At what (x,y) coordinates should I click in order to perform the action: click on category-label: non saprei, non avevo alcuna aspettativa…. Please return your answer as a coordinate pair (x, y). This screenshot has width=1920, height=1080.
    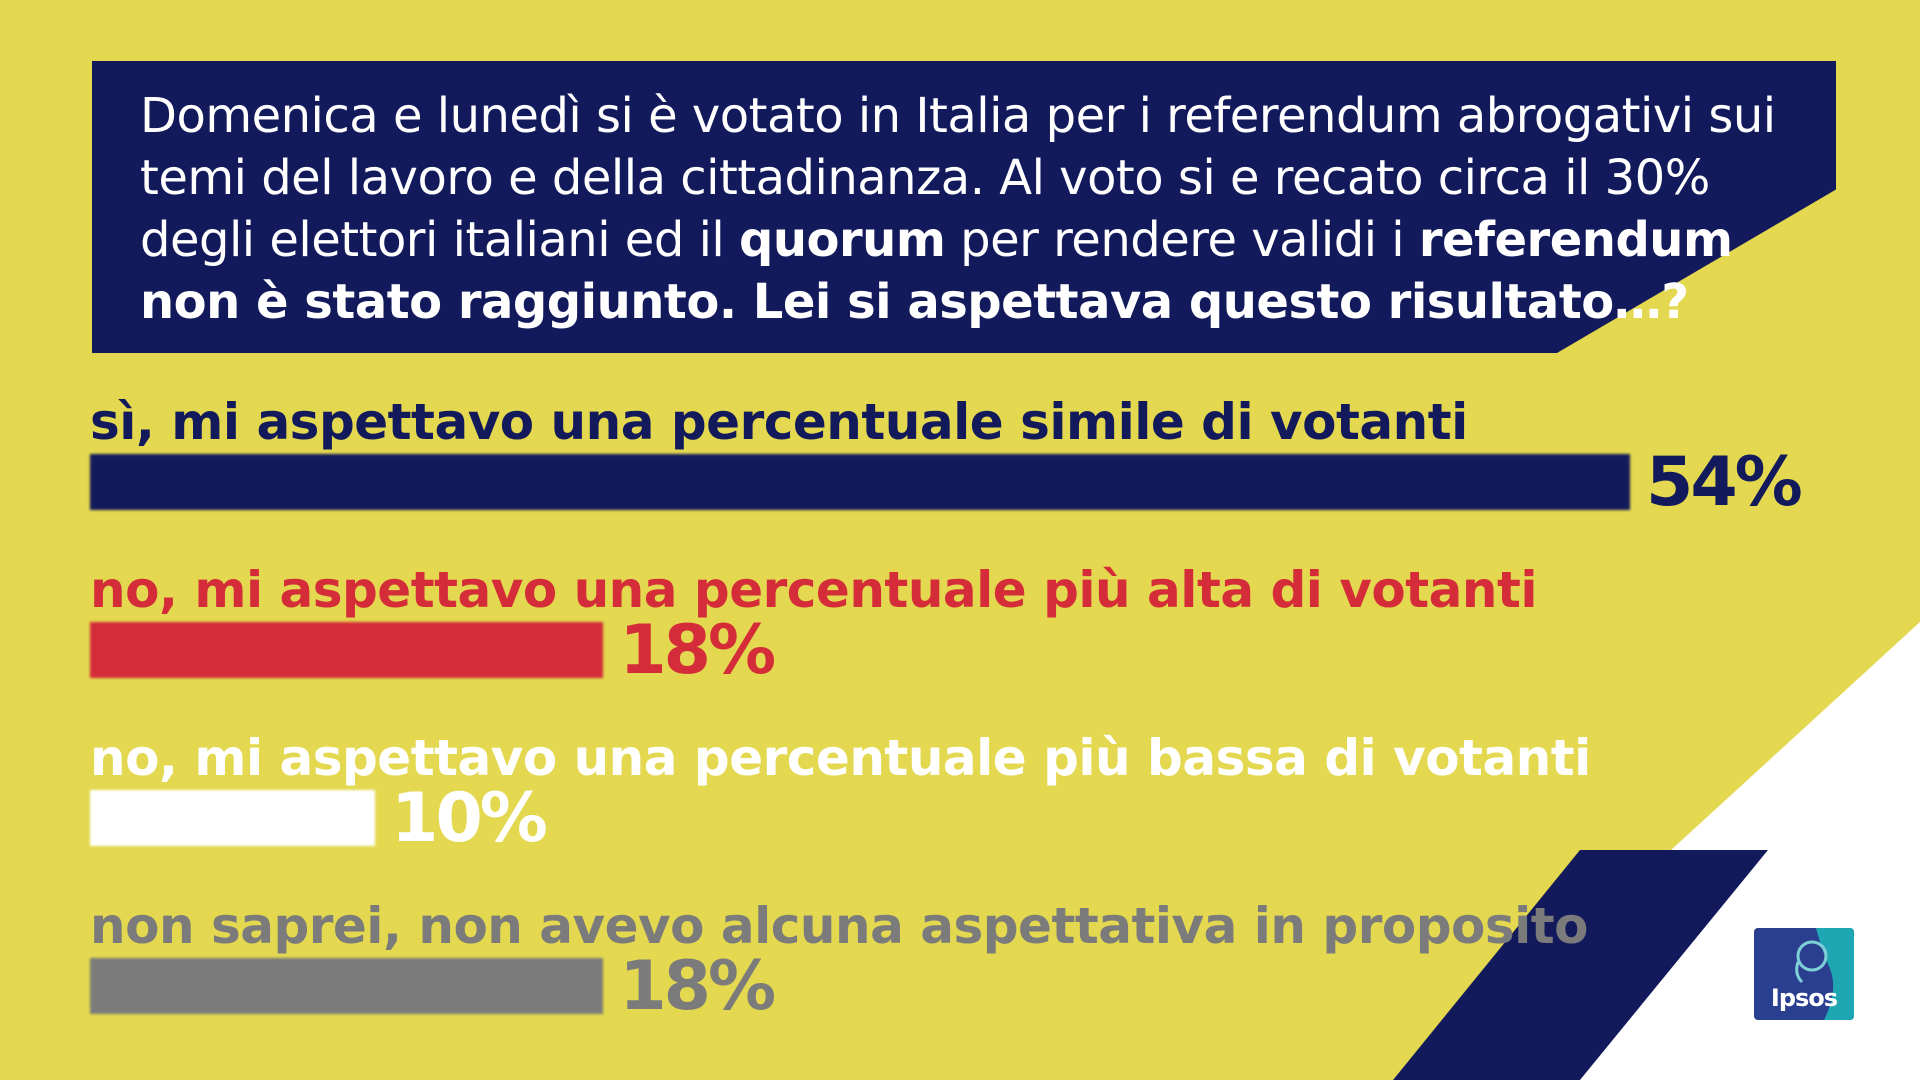
    Looking at the image, I should click on (839, 926).